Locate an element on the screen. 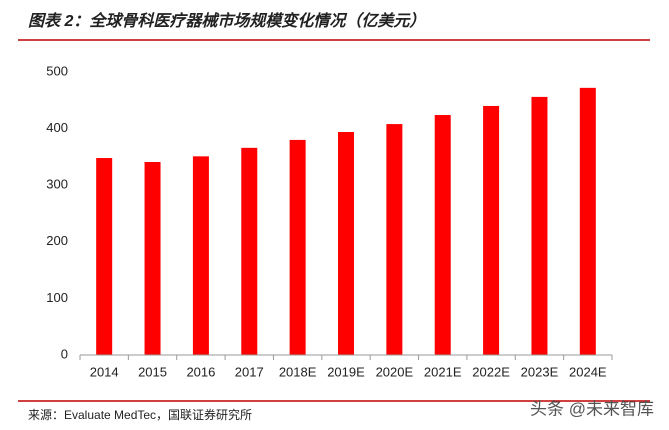  x-tick-label: 2017 is located at coordinates (249, 371).